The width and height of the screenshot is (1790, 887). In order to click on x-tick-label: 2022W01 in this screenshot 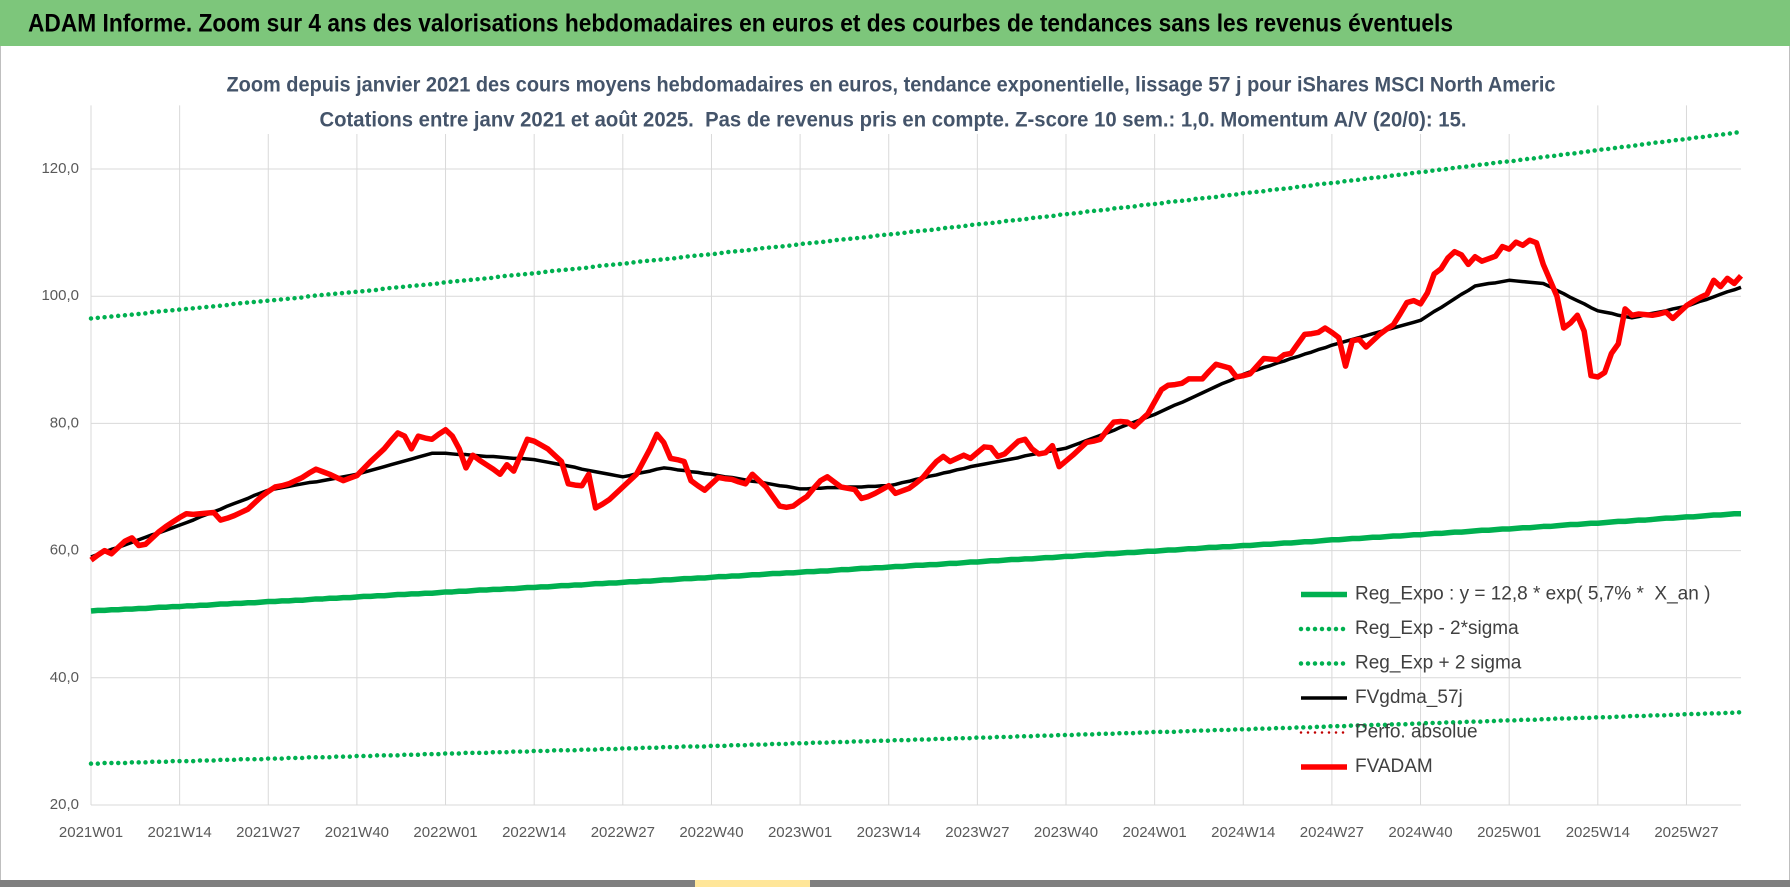, I will do `click(445, 832)`.